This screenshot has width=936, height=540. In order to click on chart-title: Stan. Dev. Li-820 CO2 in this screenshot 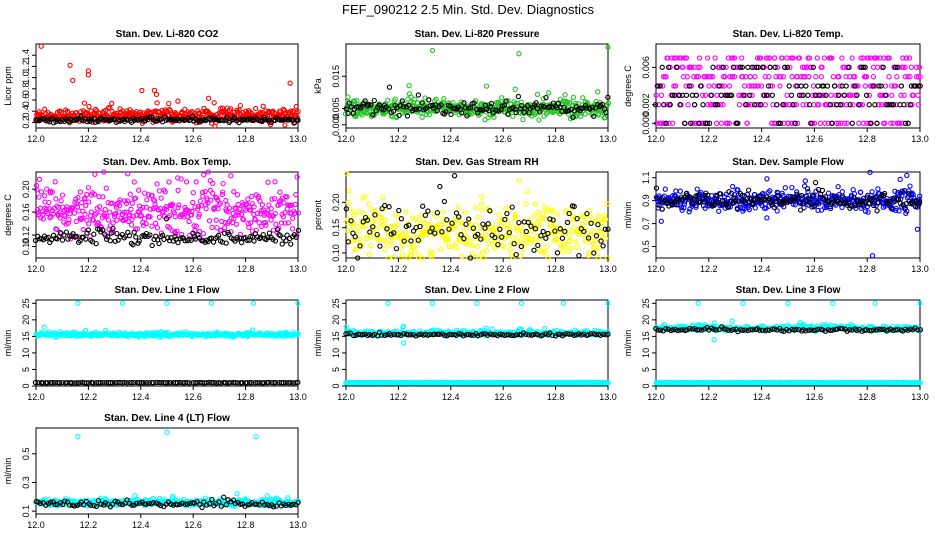, I will do `click(167, 34)`.